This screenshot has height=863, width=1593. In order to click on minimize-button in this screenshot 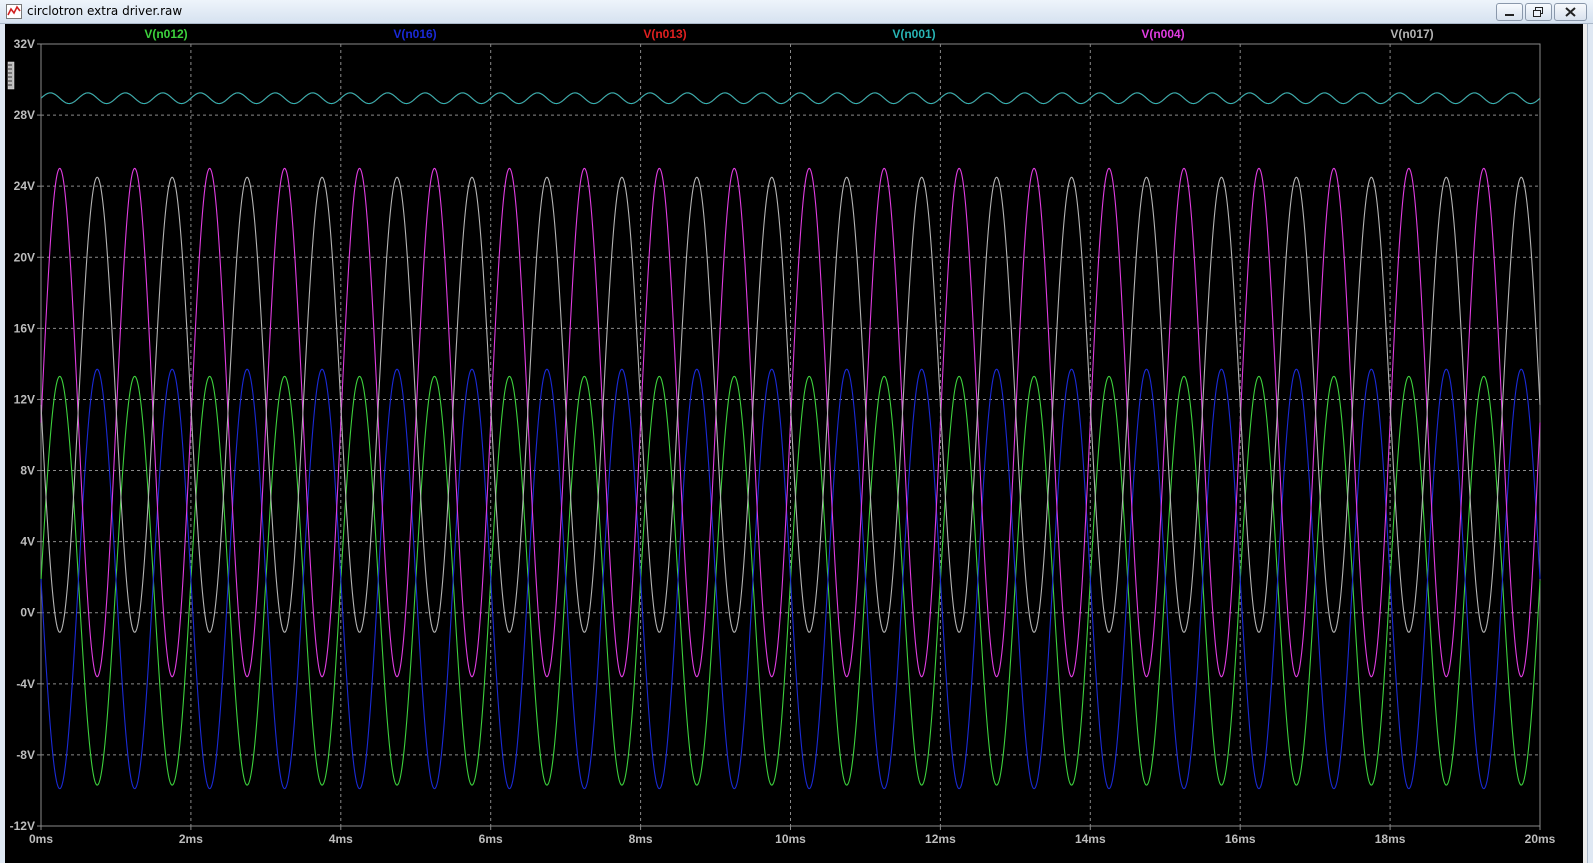, I will do `click(1509, 12)`.